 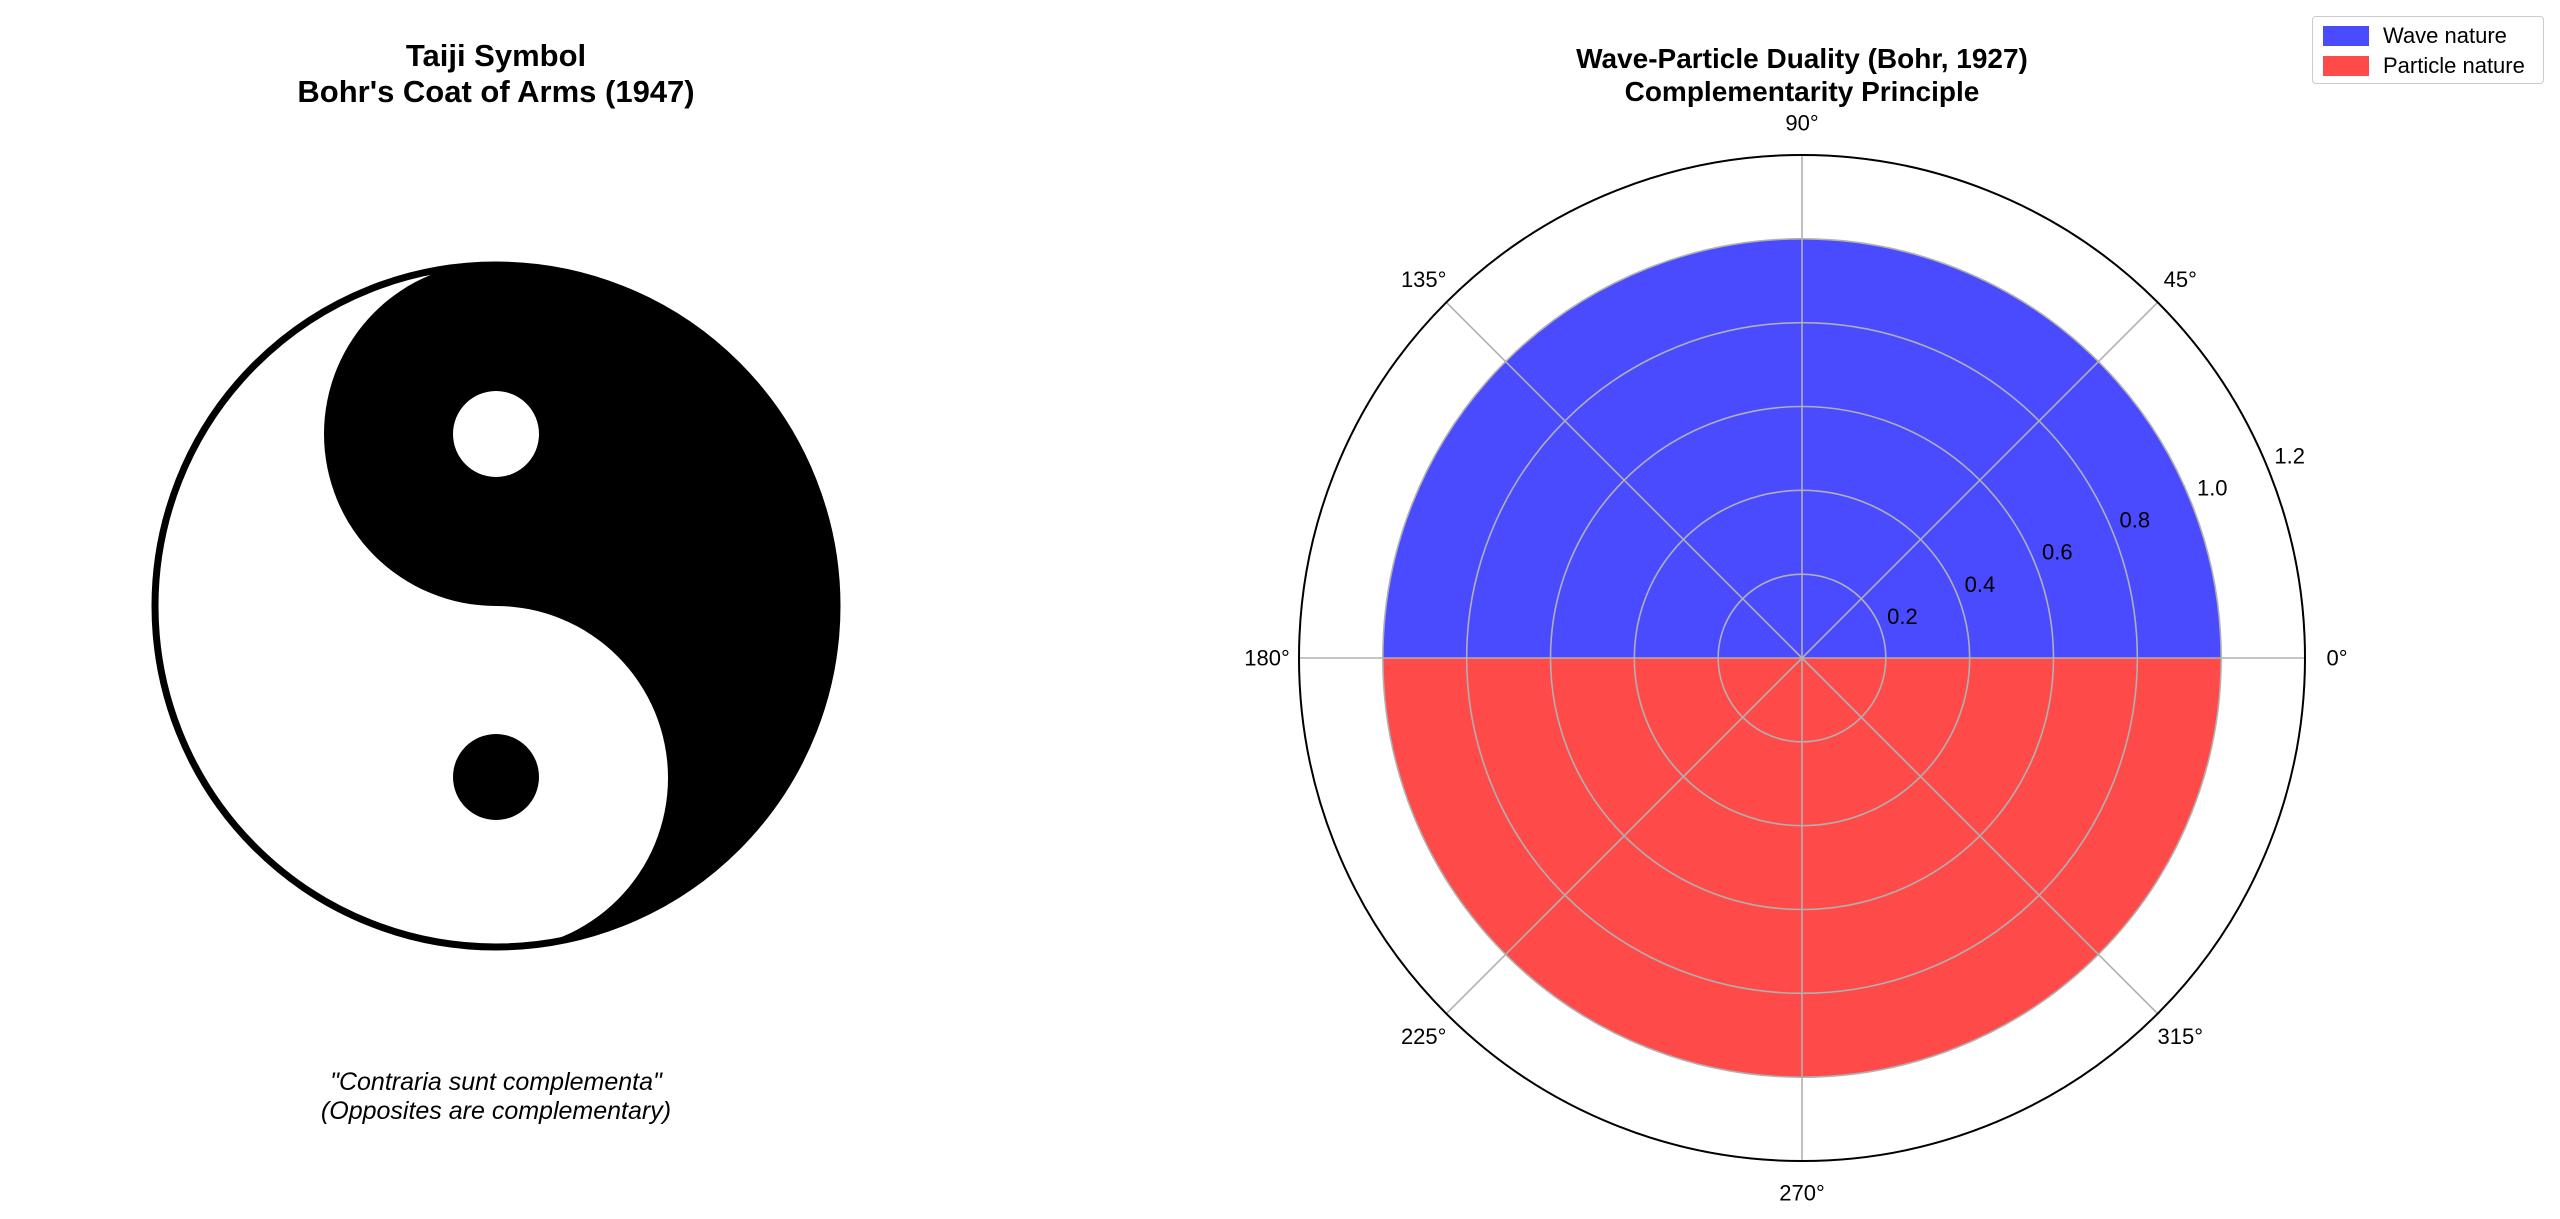 I want to click on r-tick-label: 0.6, so click(x=2057, y=552).